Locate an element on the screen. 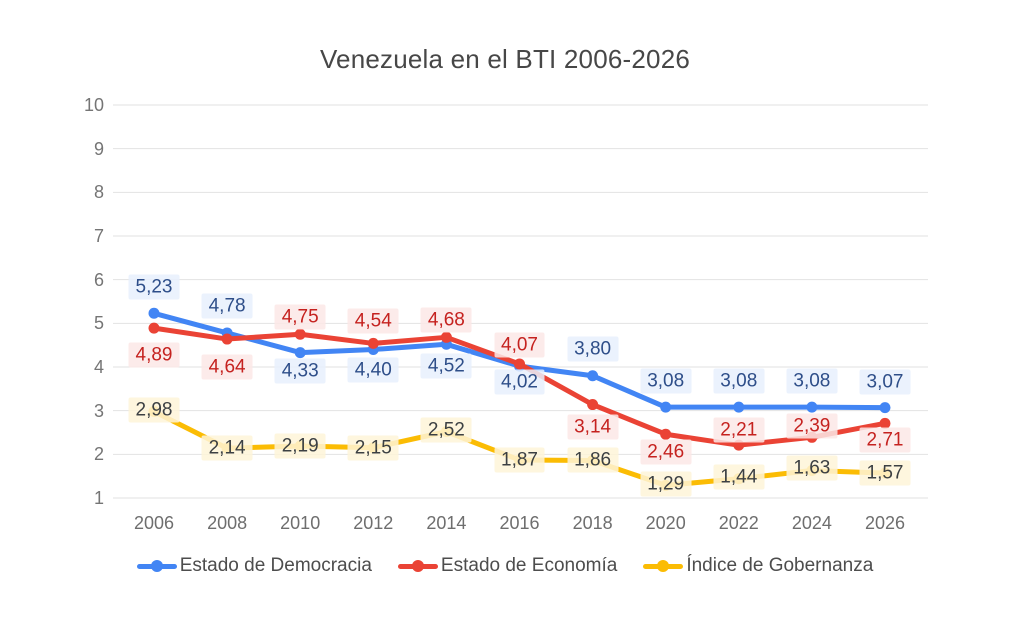 The width and height of the screenshot is (1010, 620). legend-label: Índice de Gobernanza is located at coordinates (780, 565).